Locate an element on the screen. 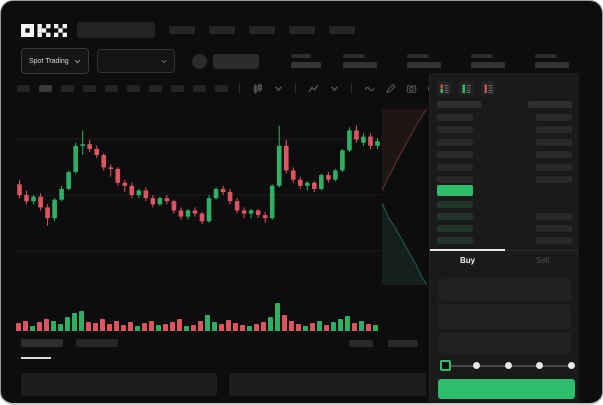  tab-buy: Buy is located at coordinates (467, 260).